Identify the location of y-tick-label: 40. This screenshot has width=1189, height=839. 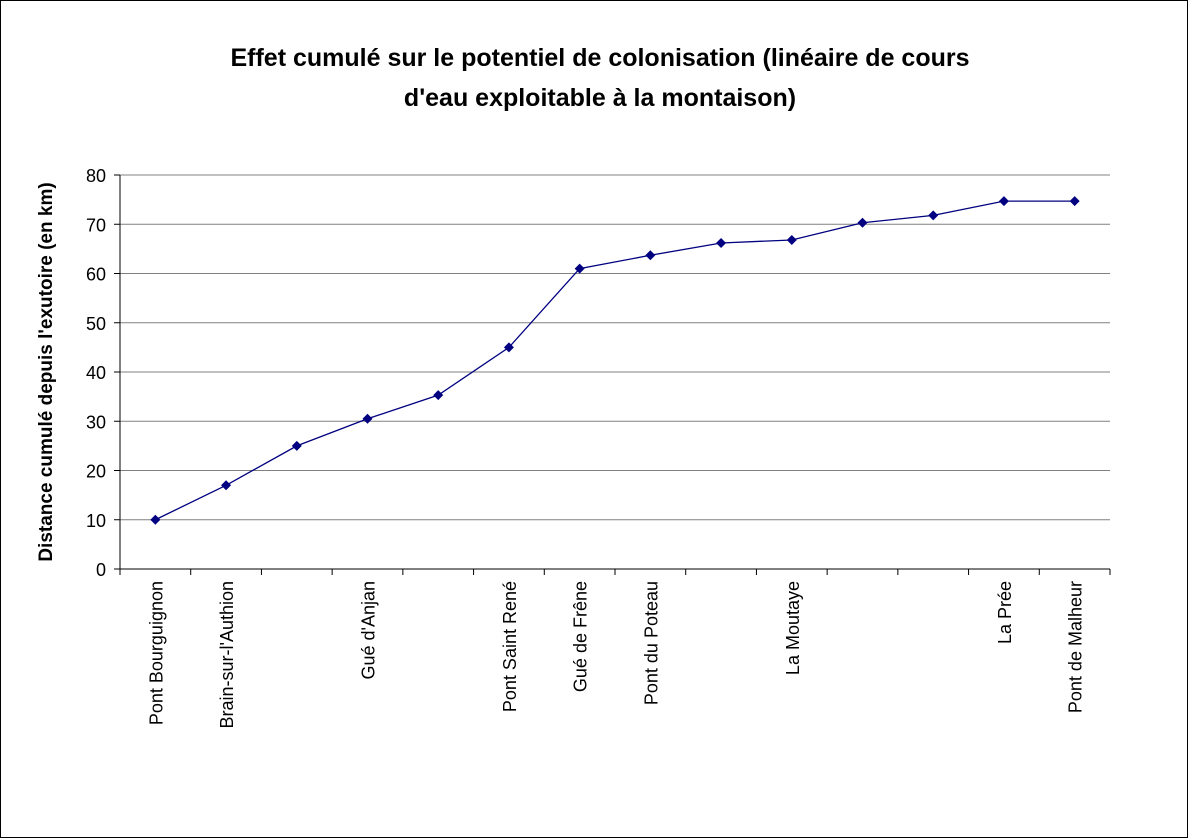
(96, 373).